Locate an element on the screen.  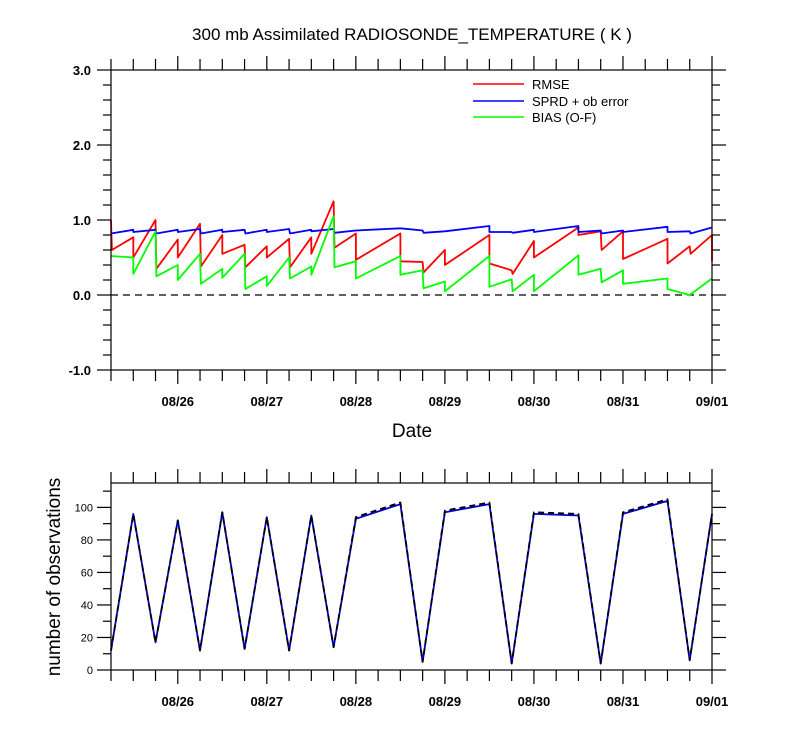
bottom-y-tick-label: 100 is located at coordinates (84, 508).